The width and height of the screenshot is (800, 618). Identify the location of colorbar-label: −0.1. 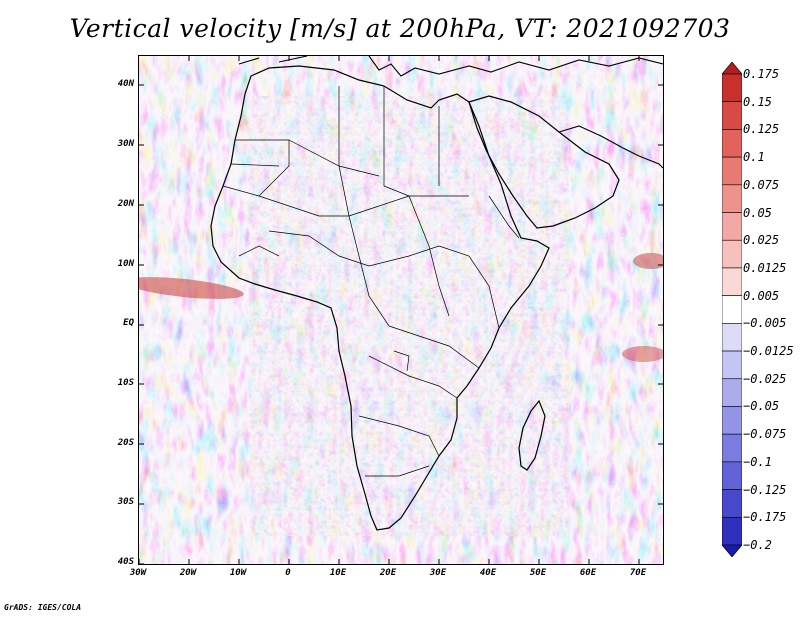
(757, 461).